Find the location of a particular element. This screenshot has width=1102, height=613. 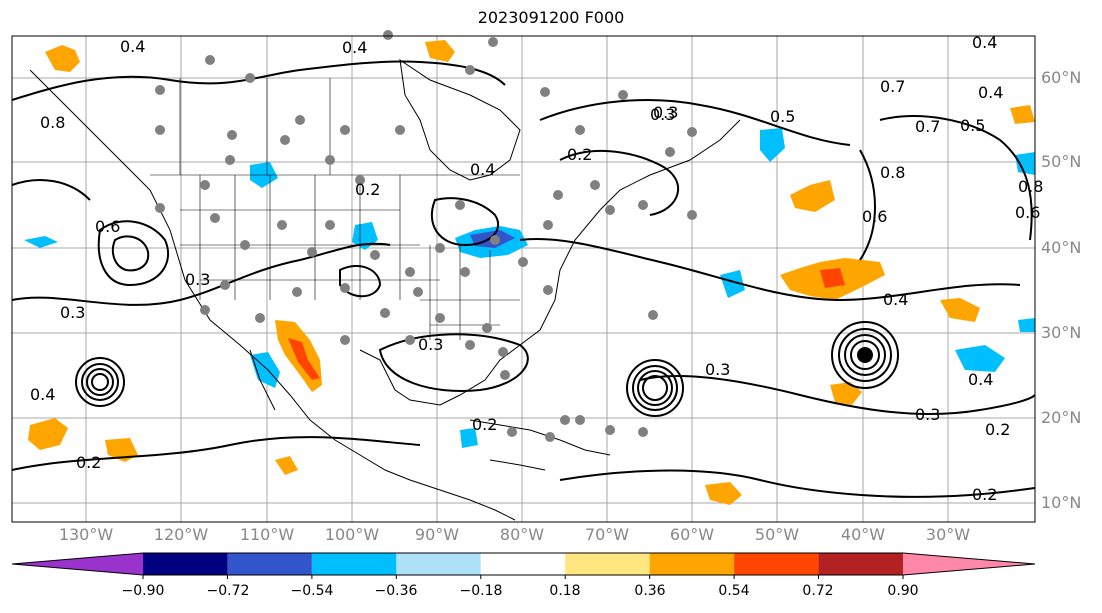

colorbar-label: 0.90 is located at coordinates (903, 591).